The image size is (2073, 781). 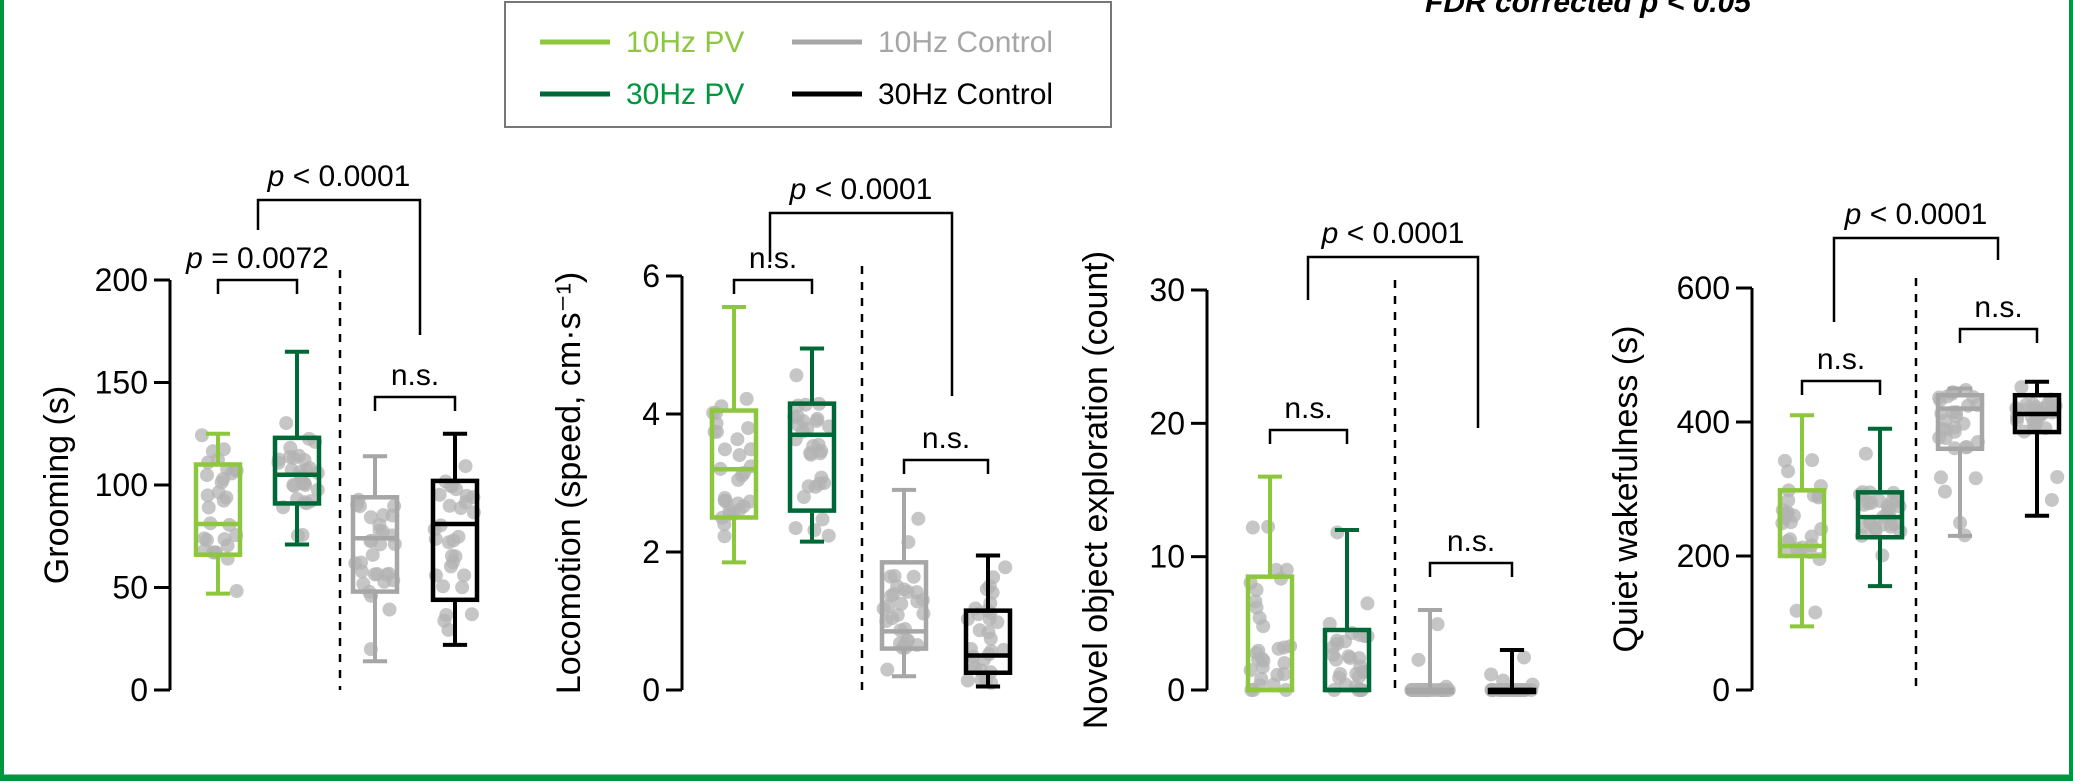 I want to click on y-axis-label: Novel object exploration (count), so click(x=1096, y=490).